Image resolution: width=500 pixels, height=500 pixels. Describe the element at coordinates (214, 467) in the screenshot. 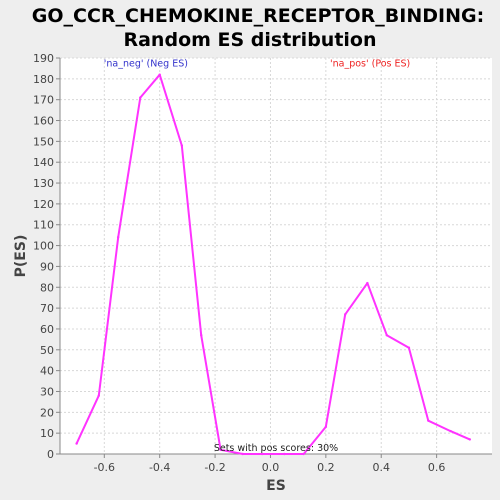

I see `x-tick-label: -0.2` at that location.